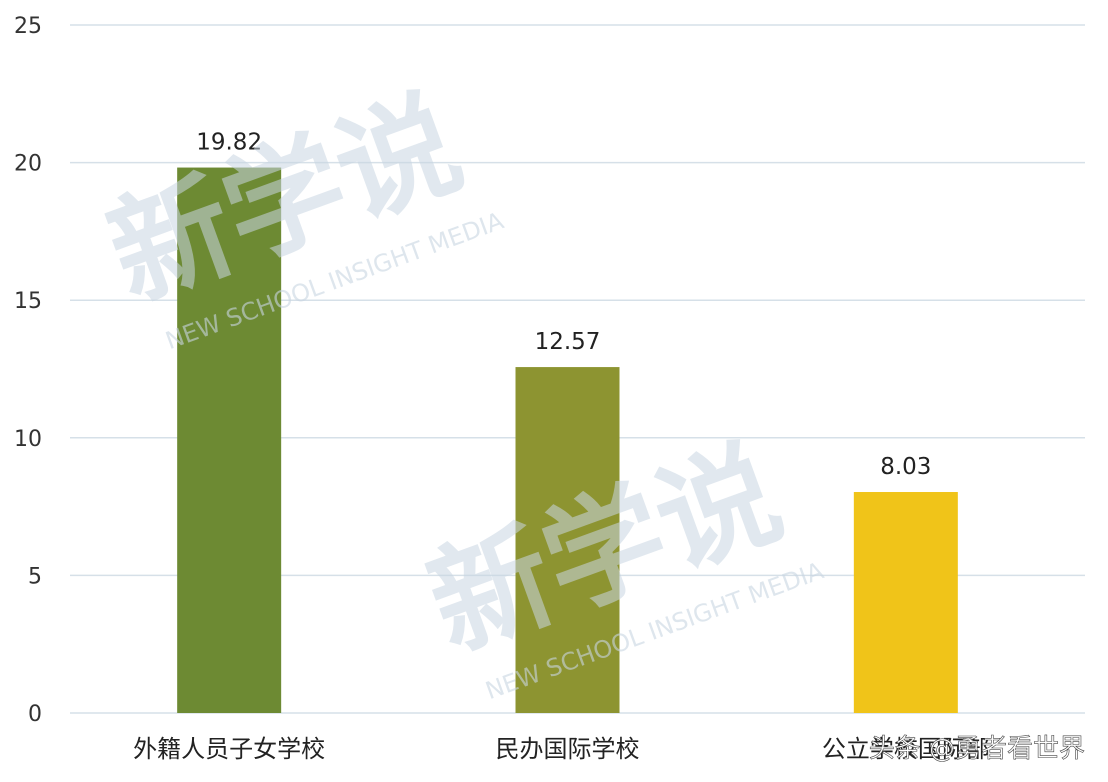  I want to click on data-label: 19.82, so click(229, 143).